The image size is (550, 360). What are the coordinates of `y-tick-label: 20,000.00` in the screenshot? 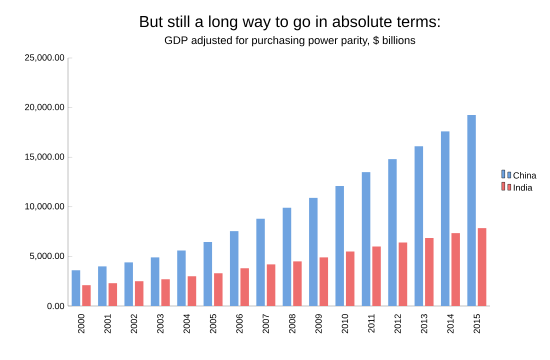 It's located at (44, 108).